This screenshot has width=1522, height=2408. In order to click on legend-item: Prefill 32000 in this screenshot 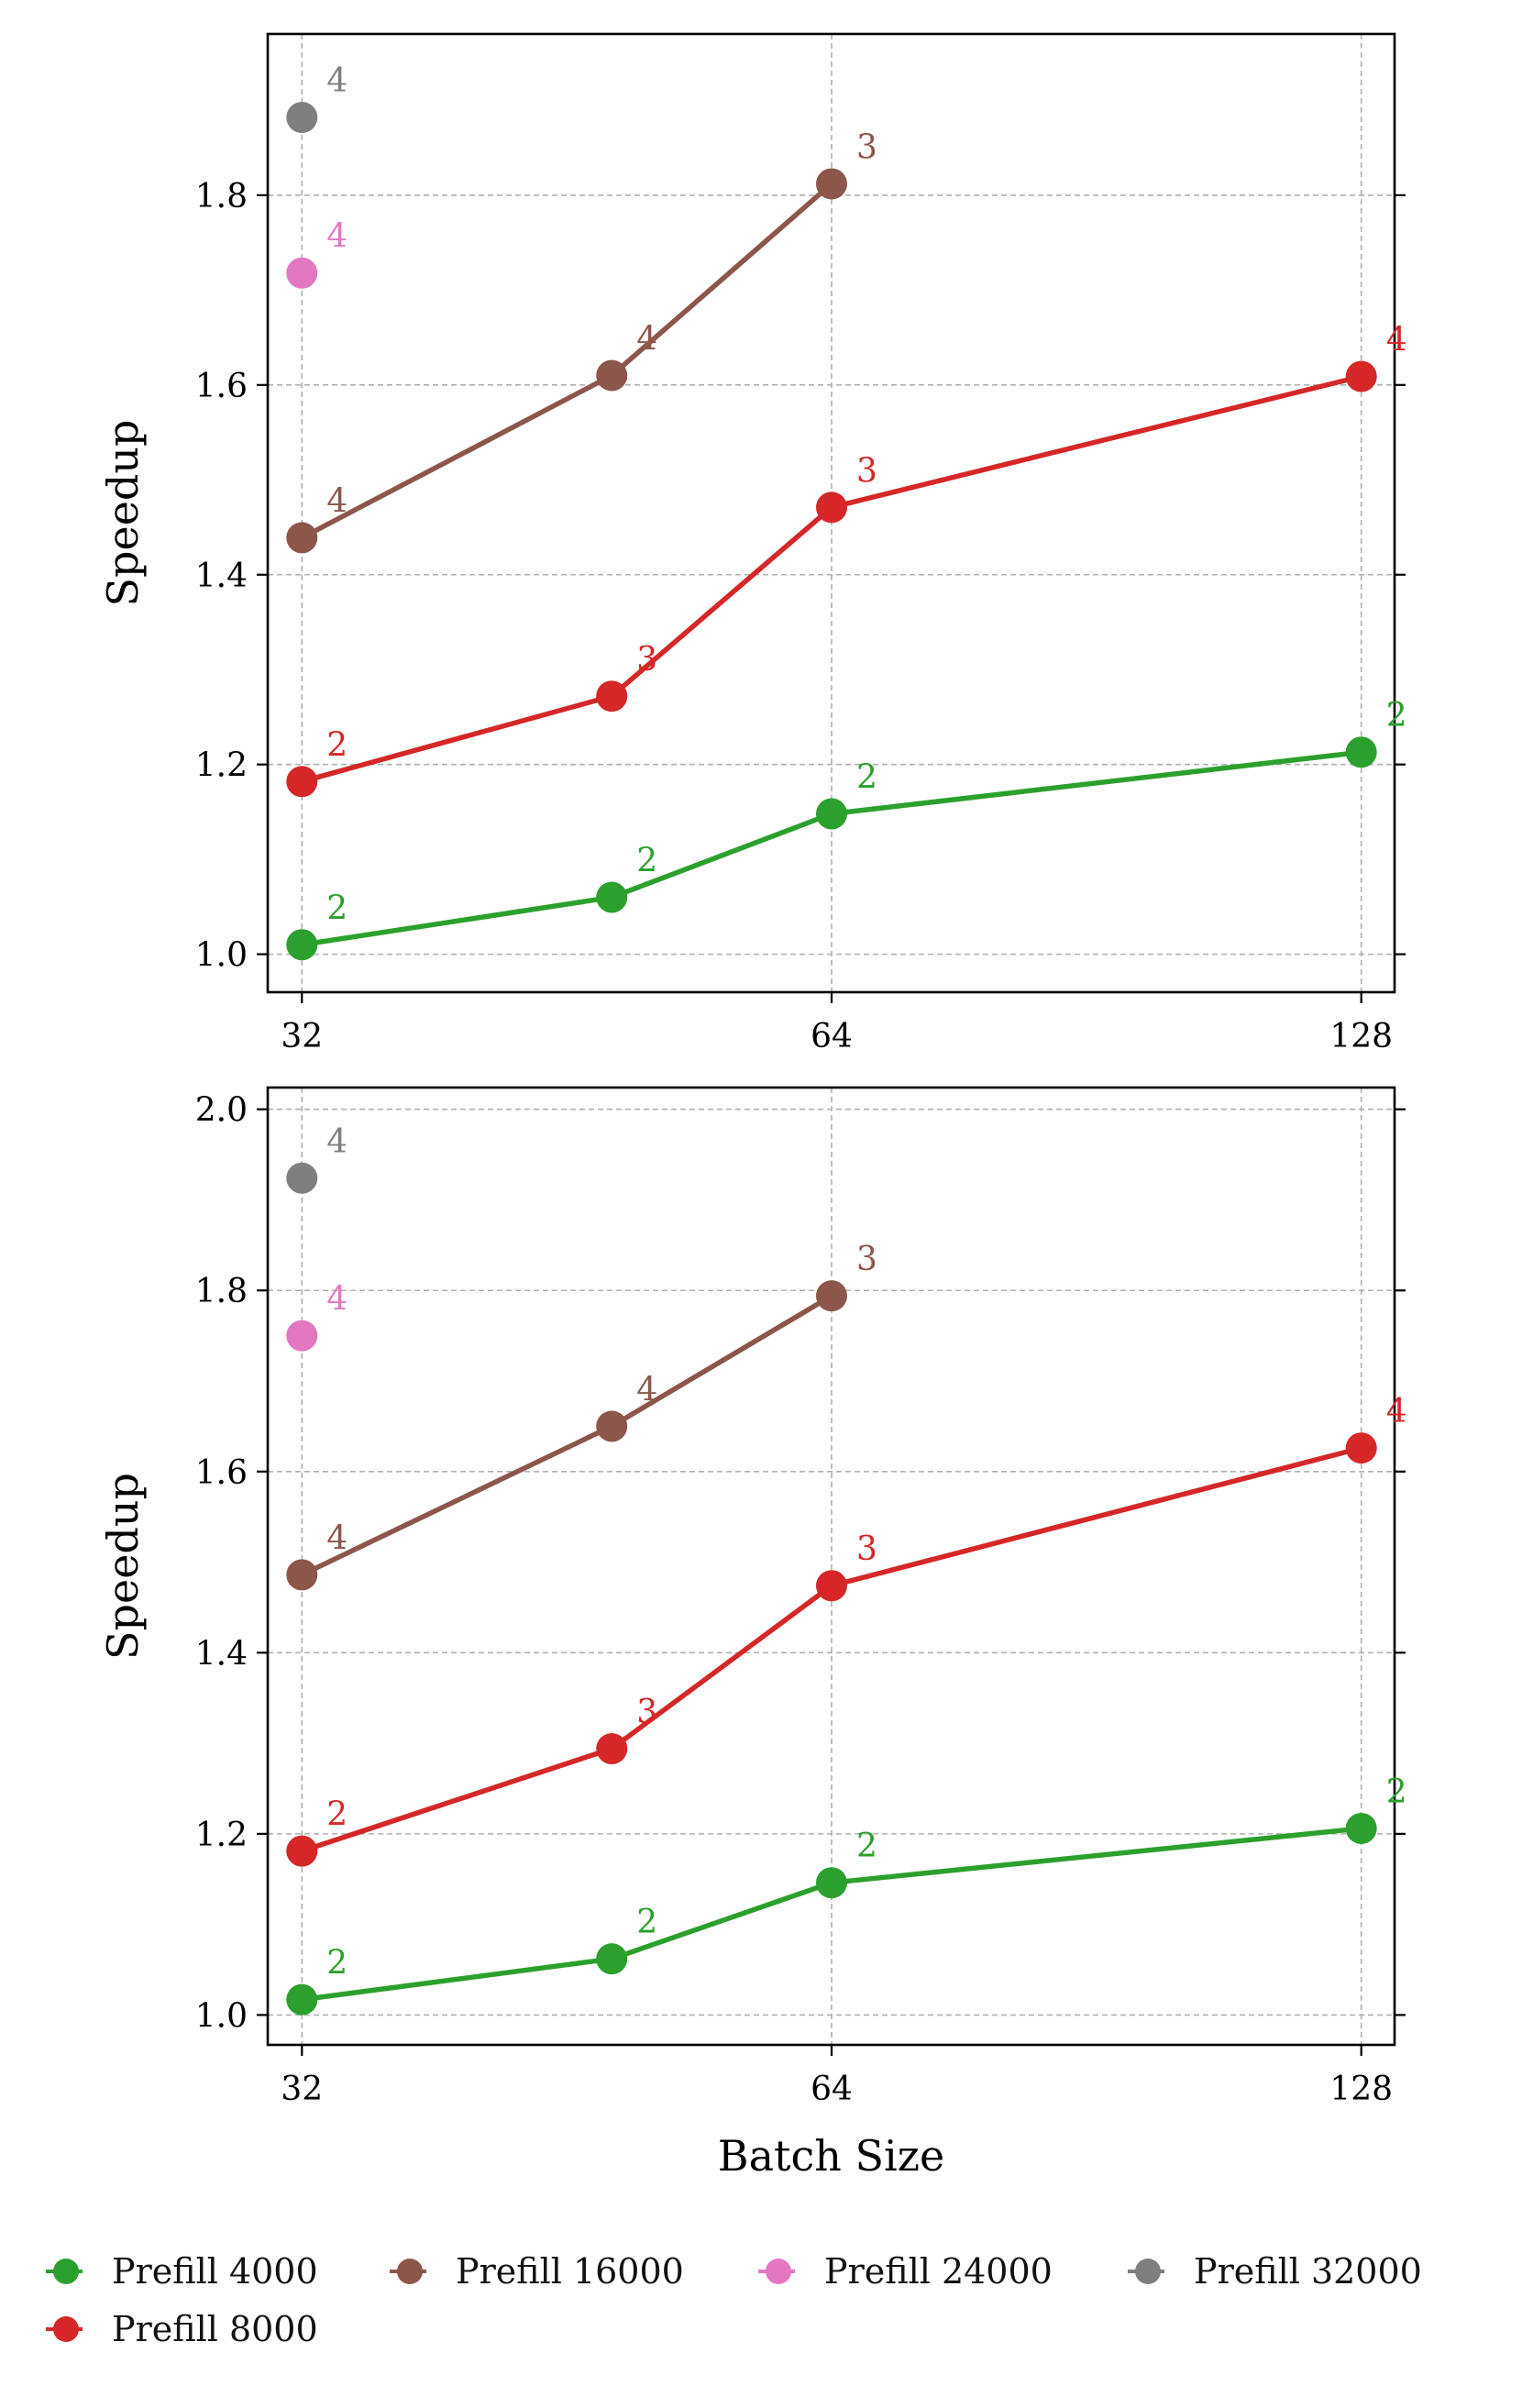, I will do `click(1275, 2271)`.